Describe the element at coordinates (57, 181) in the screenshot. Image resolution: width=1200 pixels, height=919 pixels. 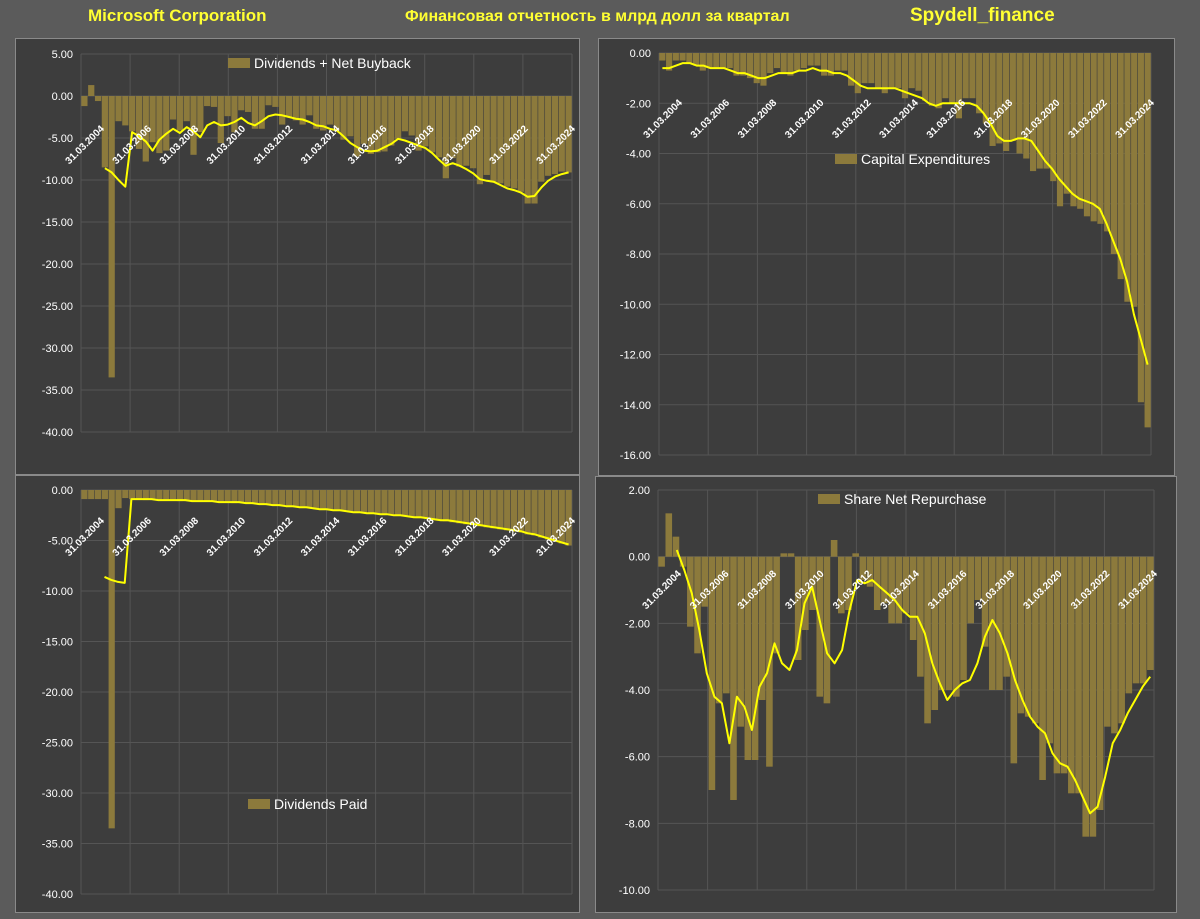
I see `y-tick-label: -10.00` at that location.